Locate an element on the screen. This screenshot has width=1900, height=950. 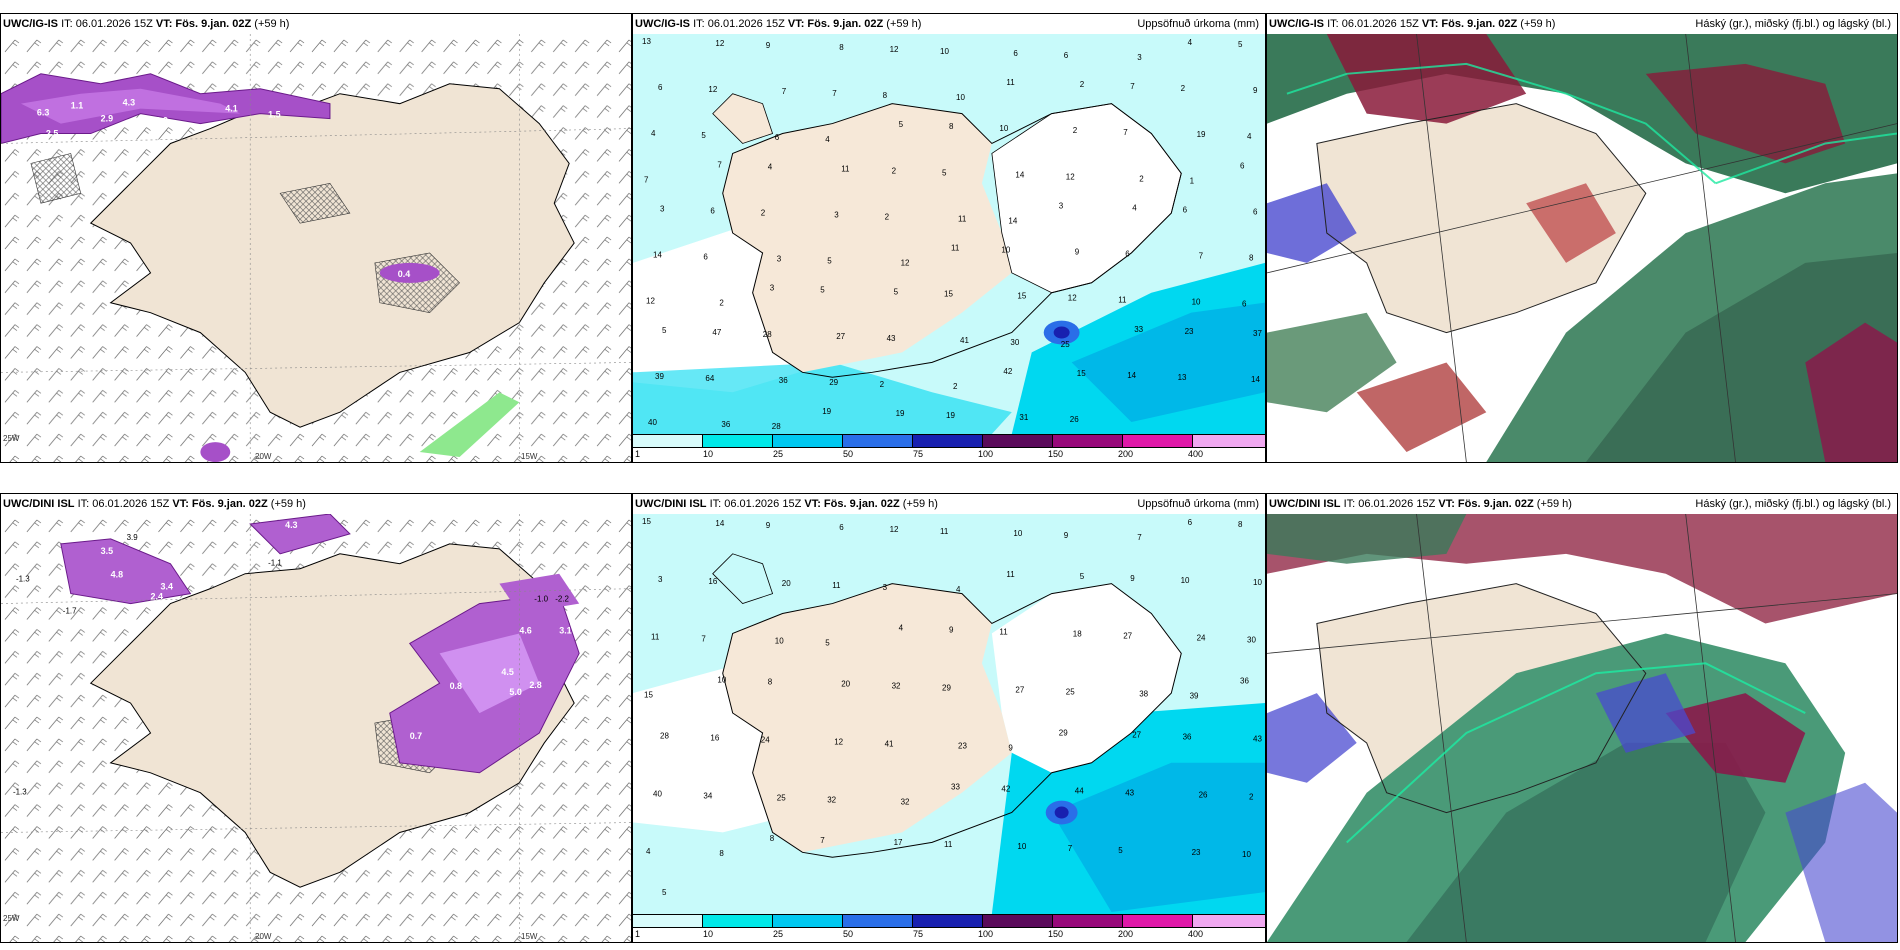
colorbar-label: 100 is located at coordinates (986, 934).